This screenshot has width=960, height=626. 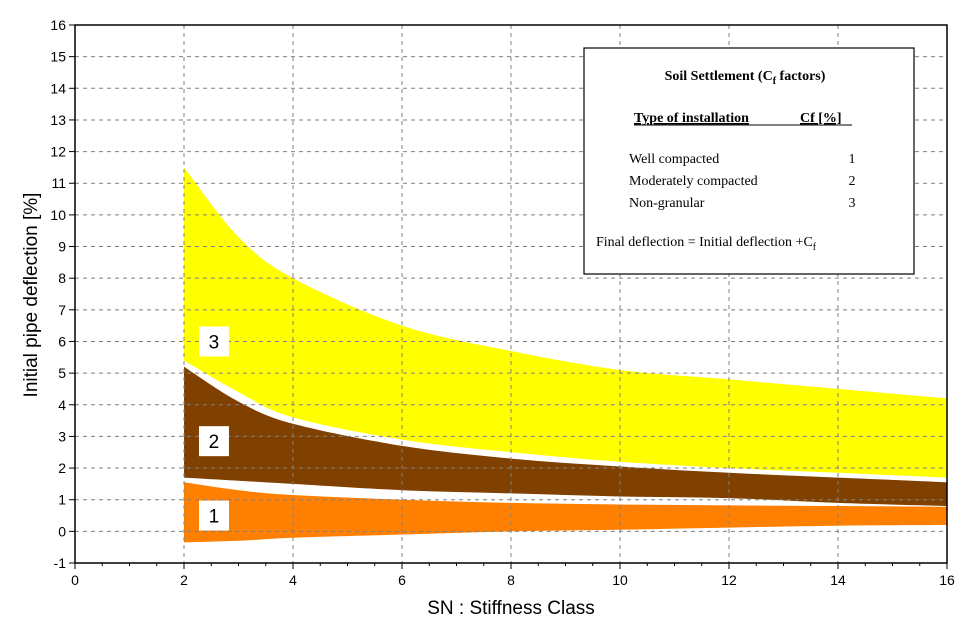 What do you see at coordinates (838, 580) in the screenshot?
I see `x-tick-label: 14` at bounding box center [838, 580].